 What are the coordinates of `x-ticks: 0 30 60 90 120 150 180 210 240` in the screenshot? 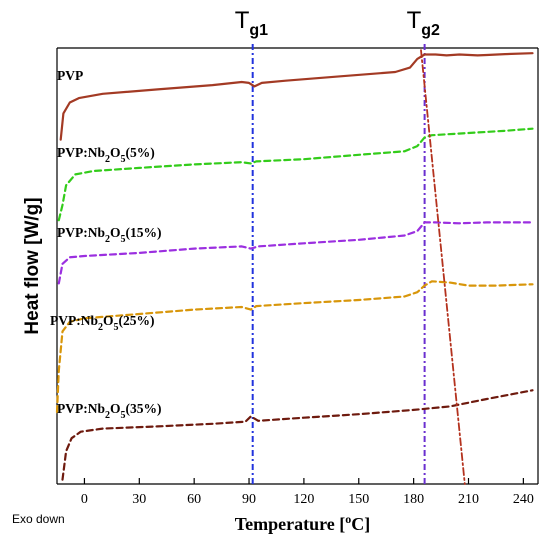 It's located at (307, 492).